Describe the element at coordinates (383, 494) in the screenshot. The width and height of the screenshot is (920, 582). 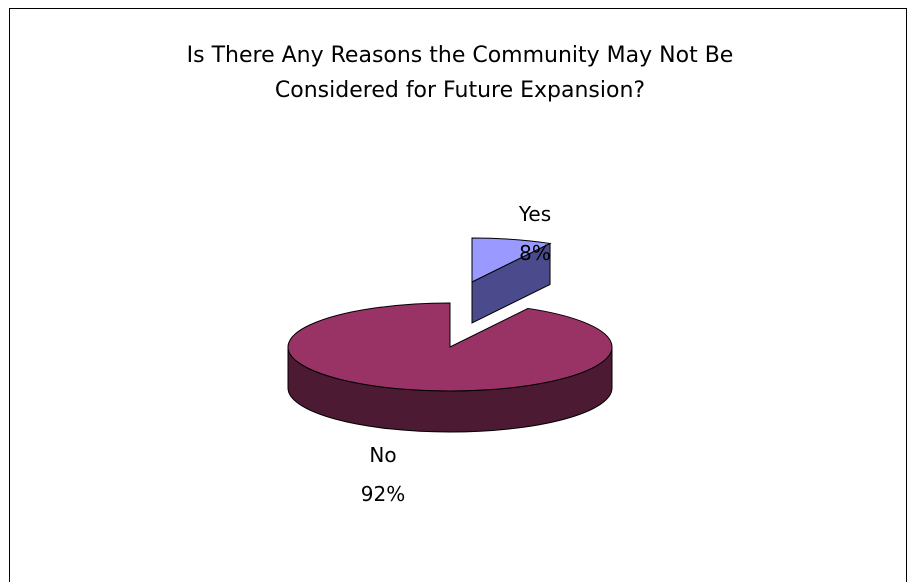
I see `no-percent-label: 92%` at that location.